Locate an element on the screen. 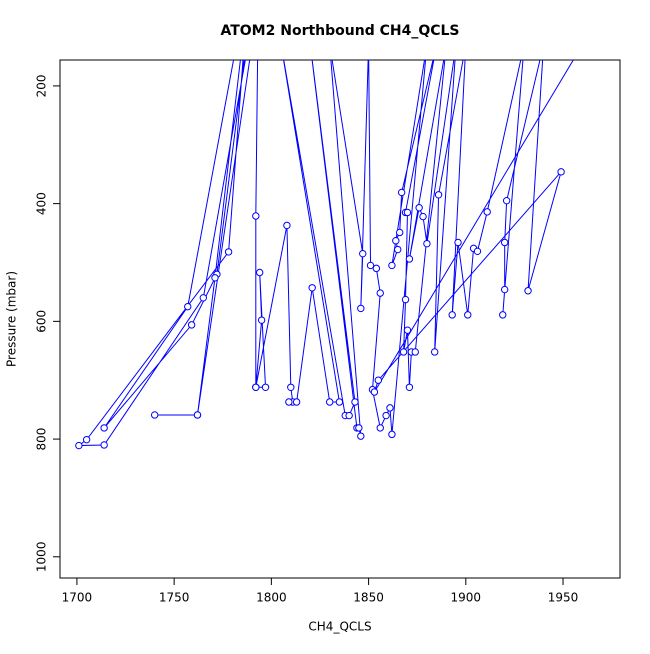 Image resolution: width=650 pixels, height=654 pixels. x-tick-label: 1700 is located at coordinates (77, 598).